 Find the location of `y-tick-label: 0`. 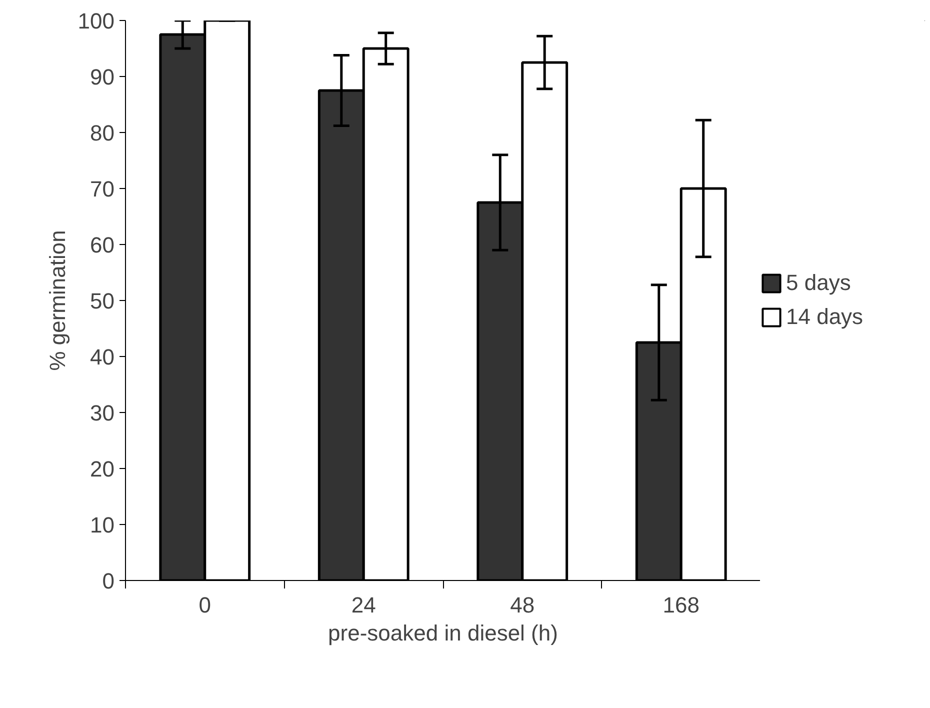

y-tick-label: 0 is located at coordinates (108, 581).